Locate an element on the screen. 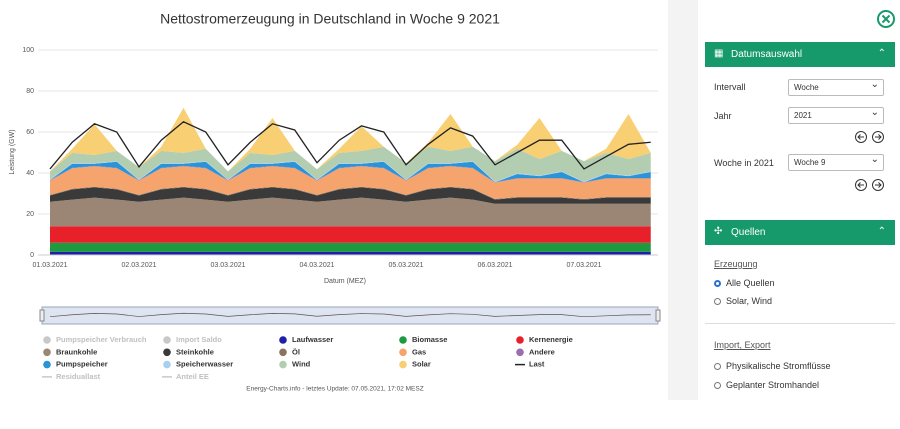  legend-label: Solar is located at coordinates (421, 364).